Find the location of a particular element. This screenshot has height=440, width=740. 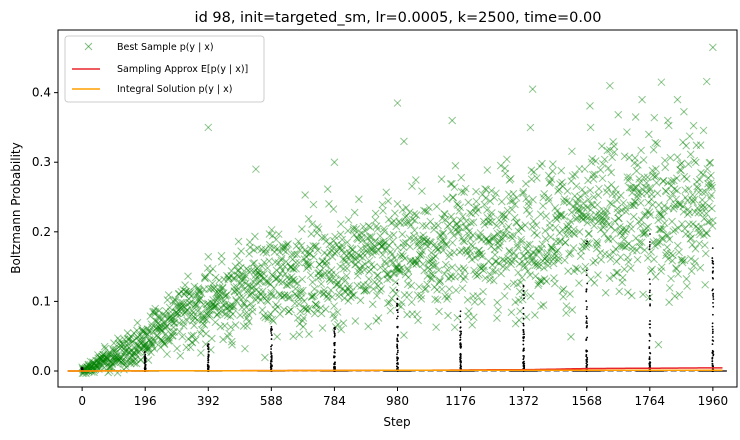

y-tick-label: 0.1 is located at coordinates (41, 301).